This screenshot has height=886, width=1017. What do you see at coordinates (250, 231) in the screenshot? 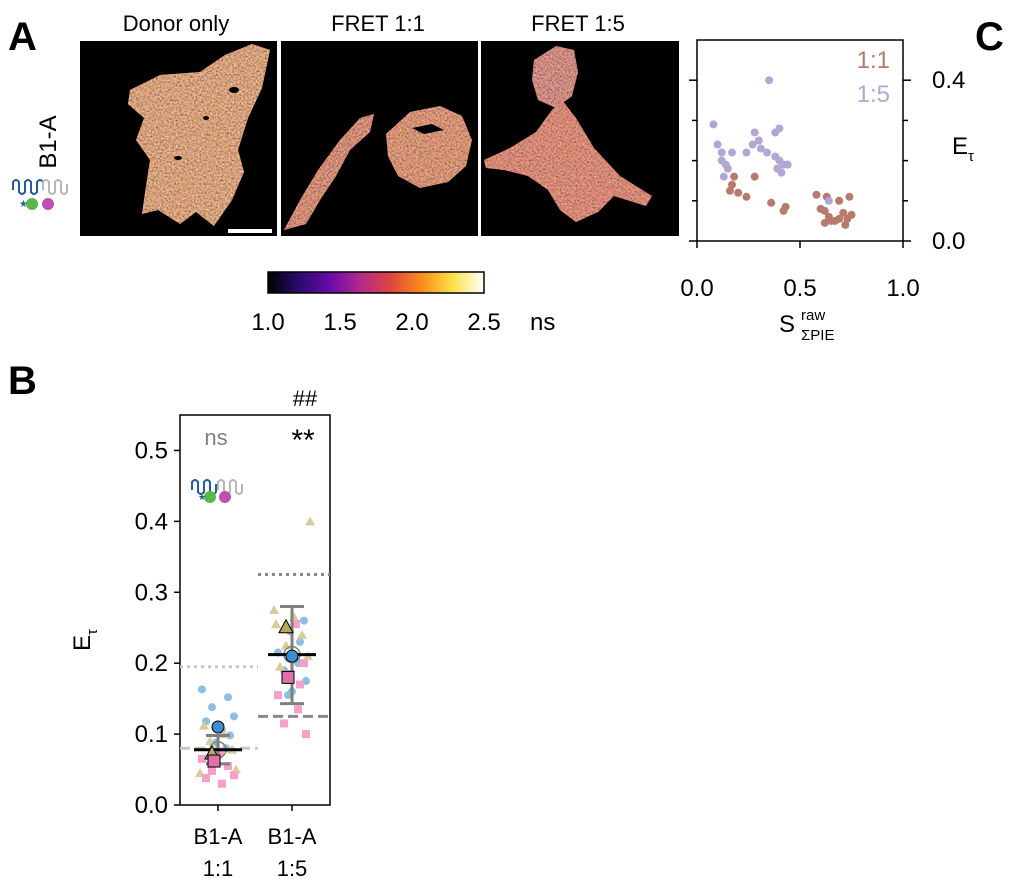
I see `scale-bar` at bounding box center [250, 231].